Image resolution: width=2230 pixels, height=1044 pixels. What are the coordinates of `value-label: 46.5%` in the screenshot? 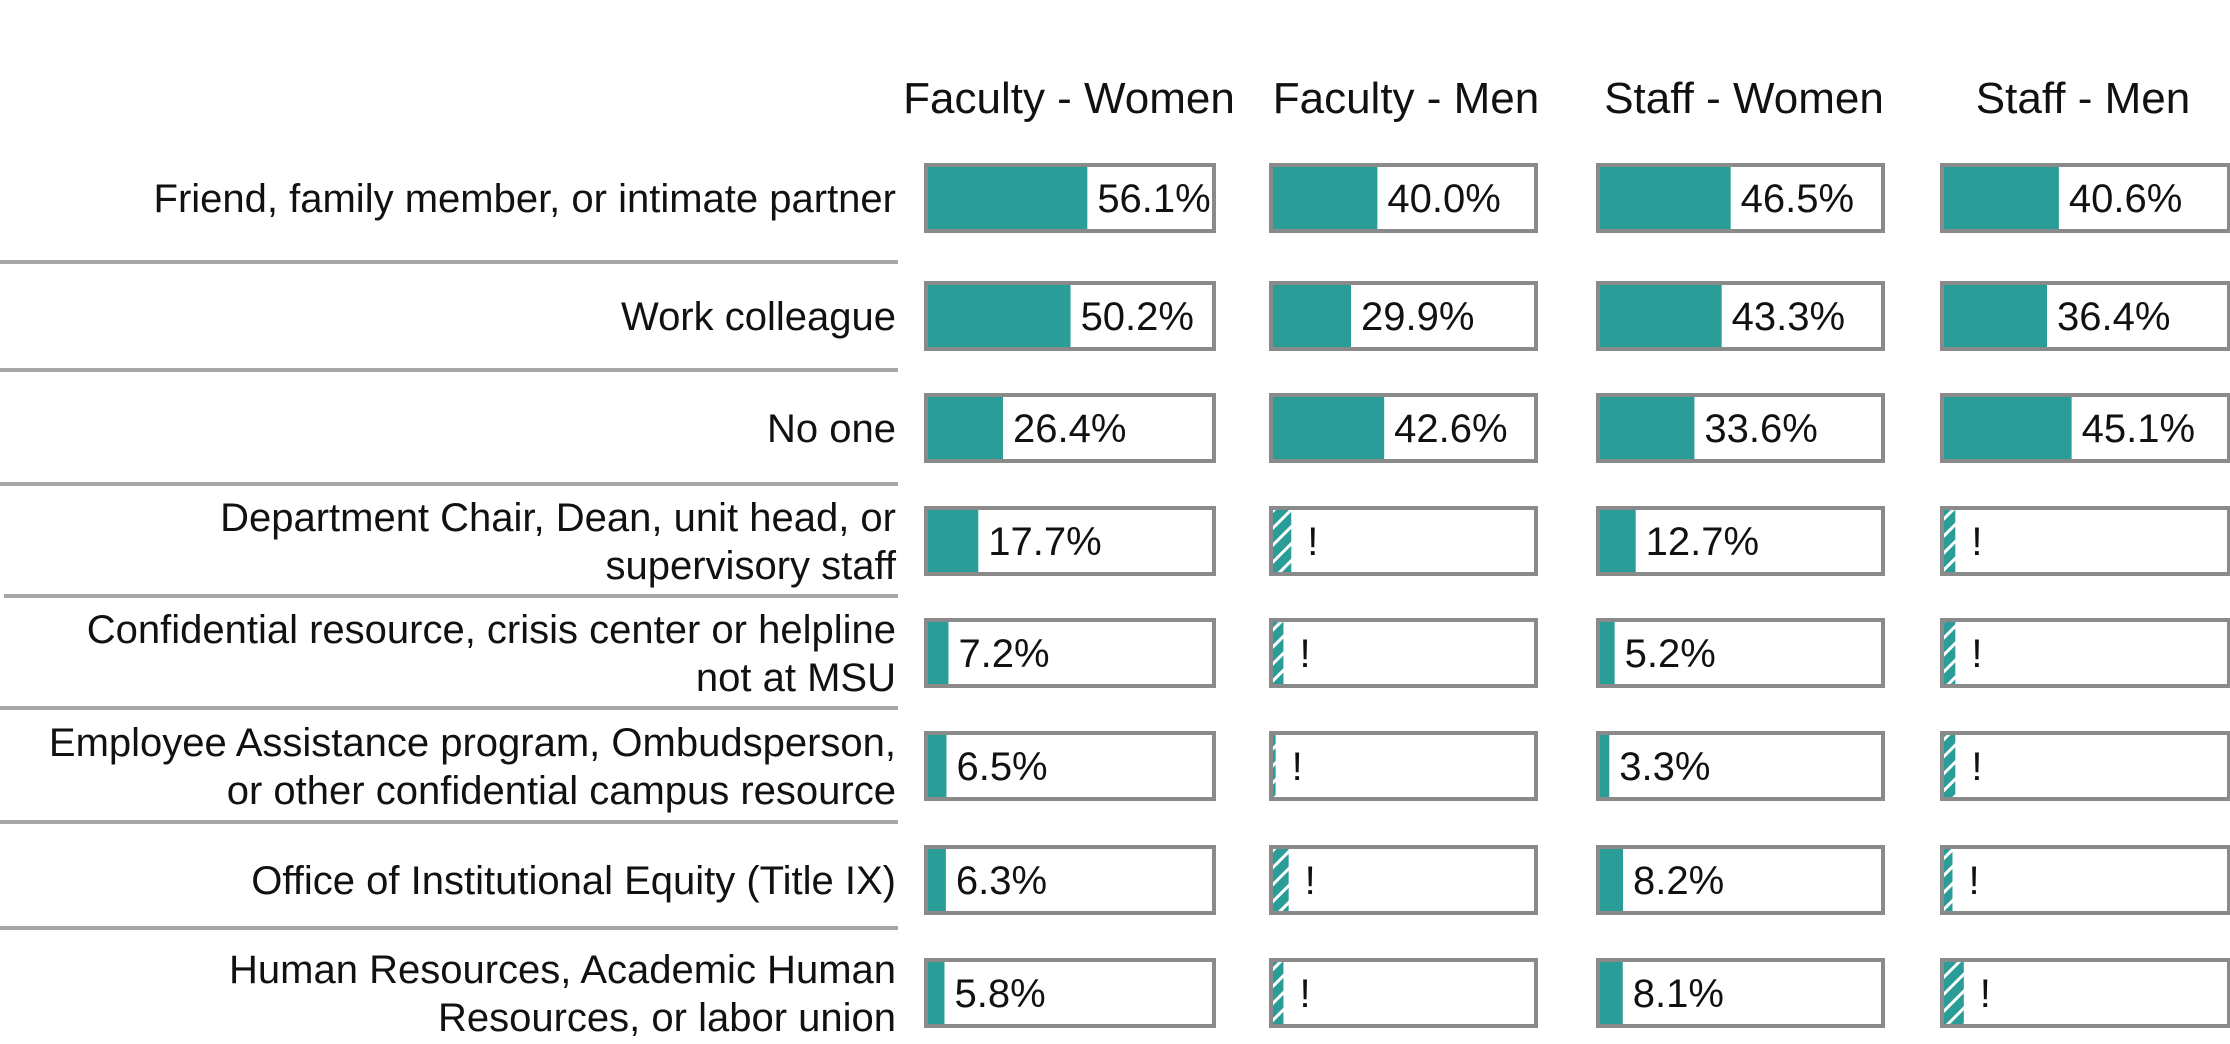 It's located at (1797, 199).